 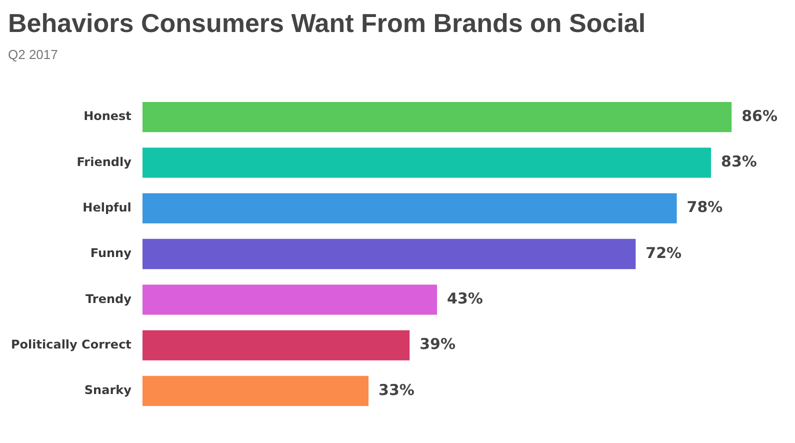 What do you see at coordinates (107, 207) in the screenshot?
I see `y-tick-label: Helpful` at bounding box center [107, 207].